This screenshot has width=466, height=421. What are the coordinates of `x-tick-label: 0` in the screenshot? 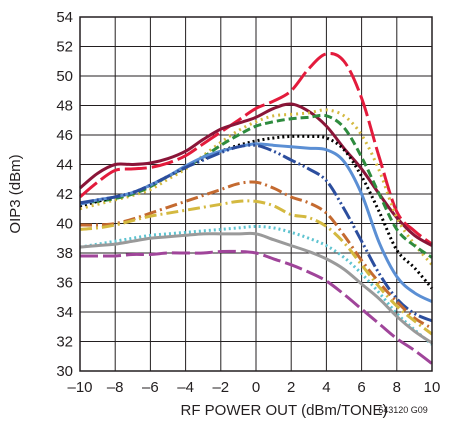 It's located at (256, 387).